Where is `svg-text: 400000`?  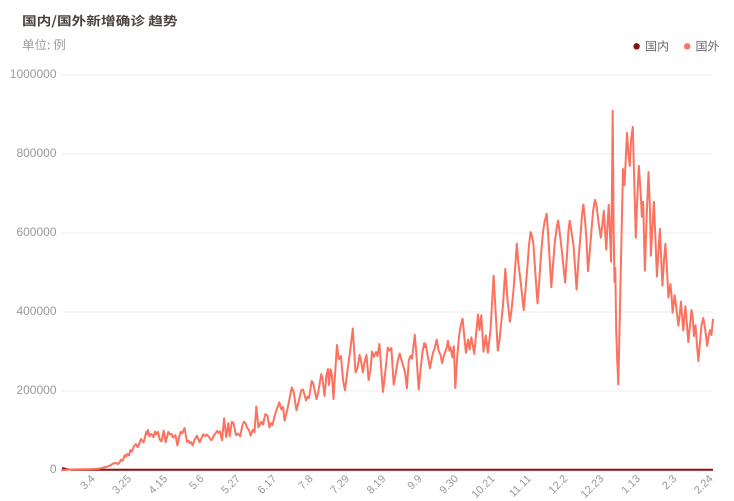 svg-text: 400000 is located at coordinates (36, 311).